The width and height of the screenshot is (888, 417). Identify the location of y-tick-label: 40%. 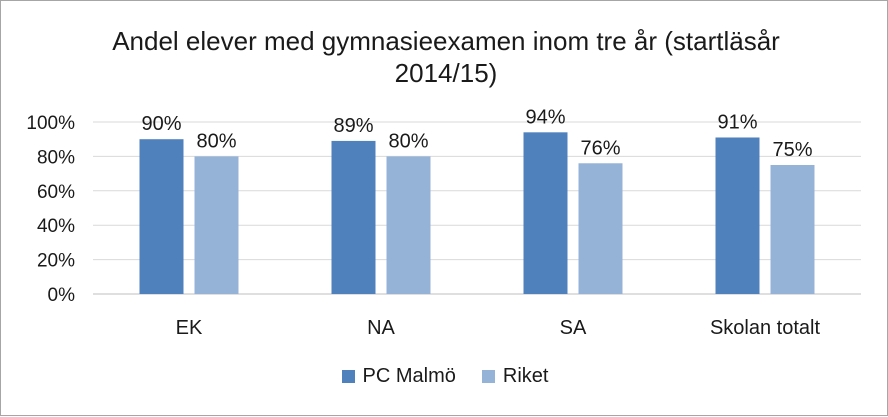
(56, 226).